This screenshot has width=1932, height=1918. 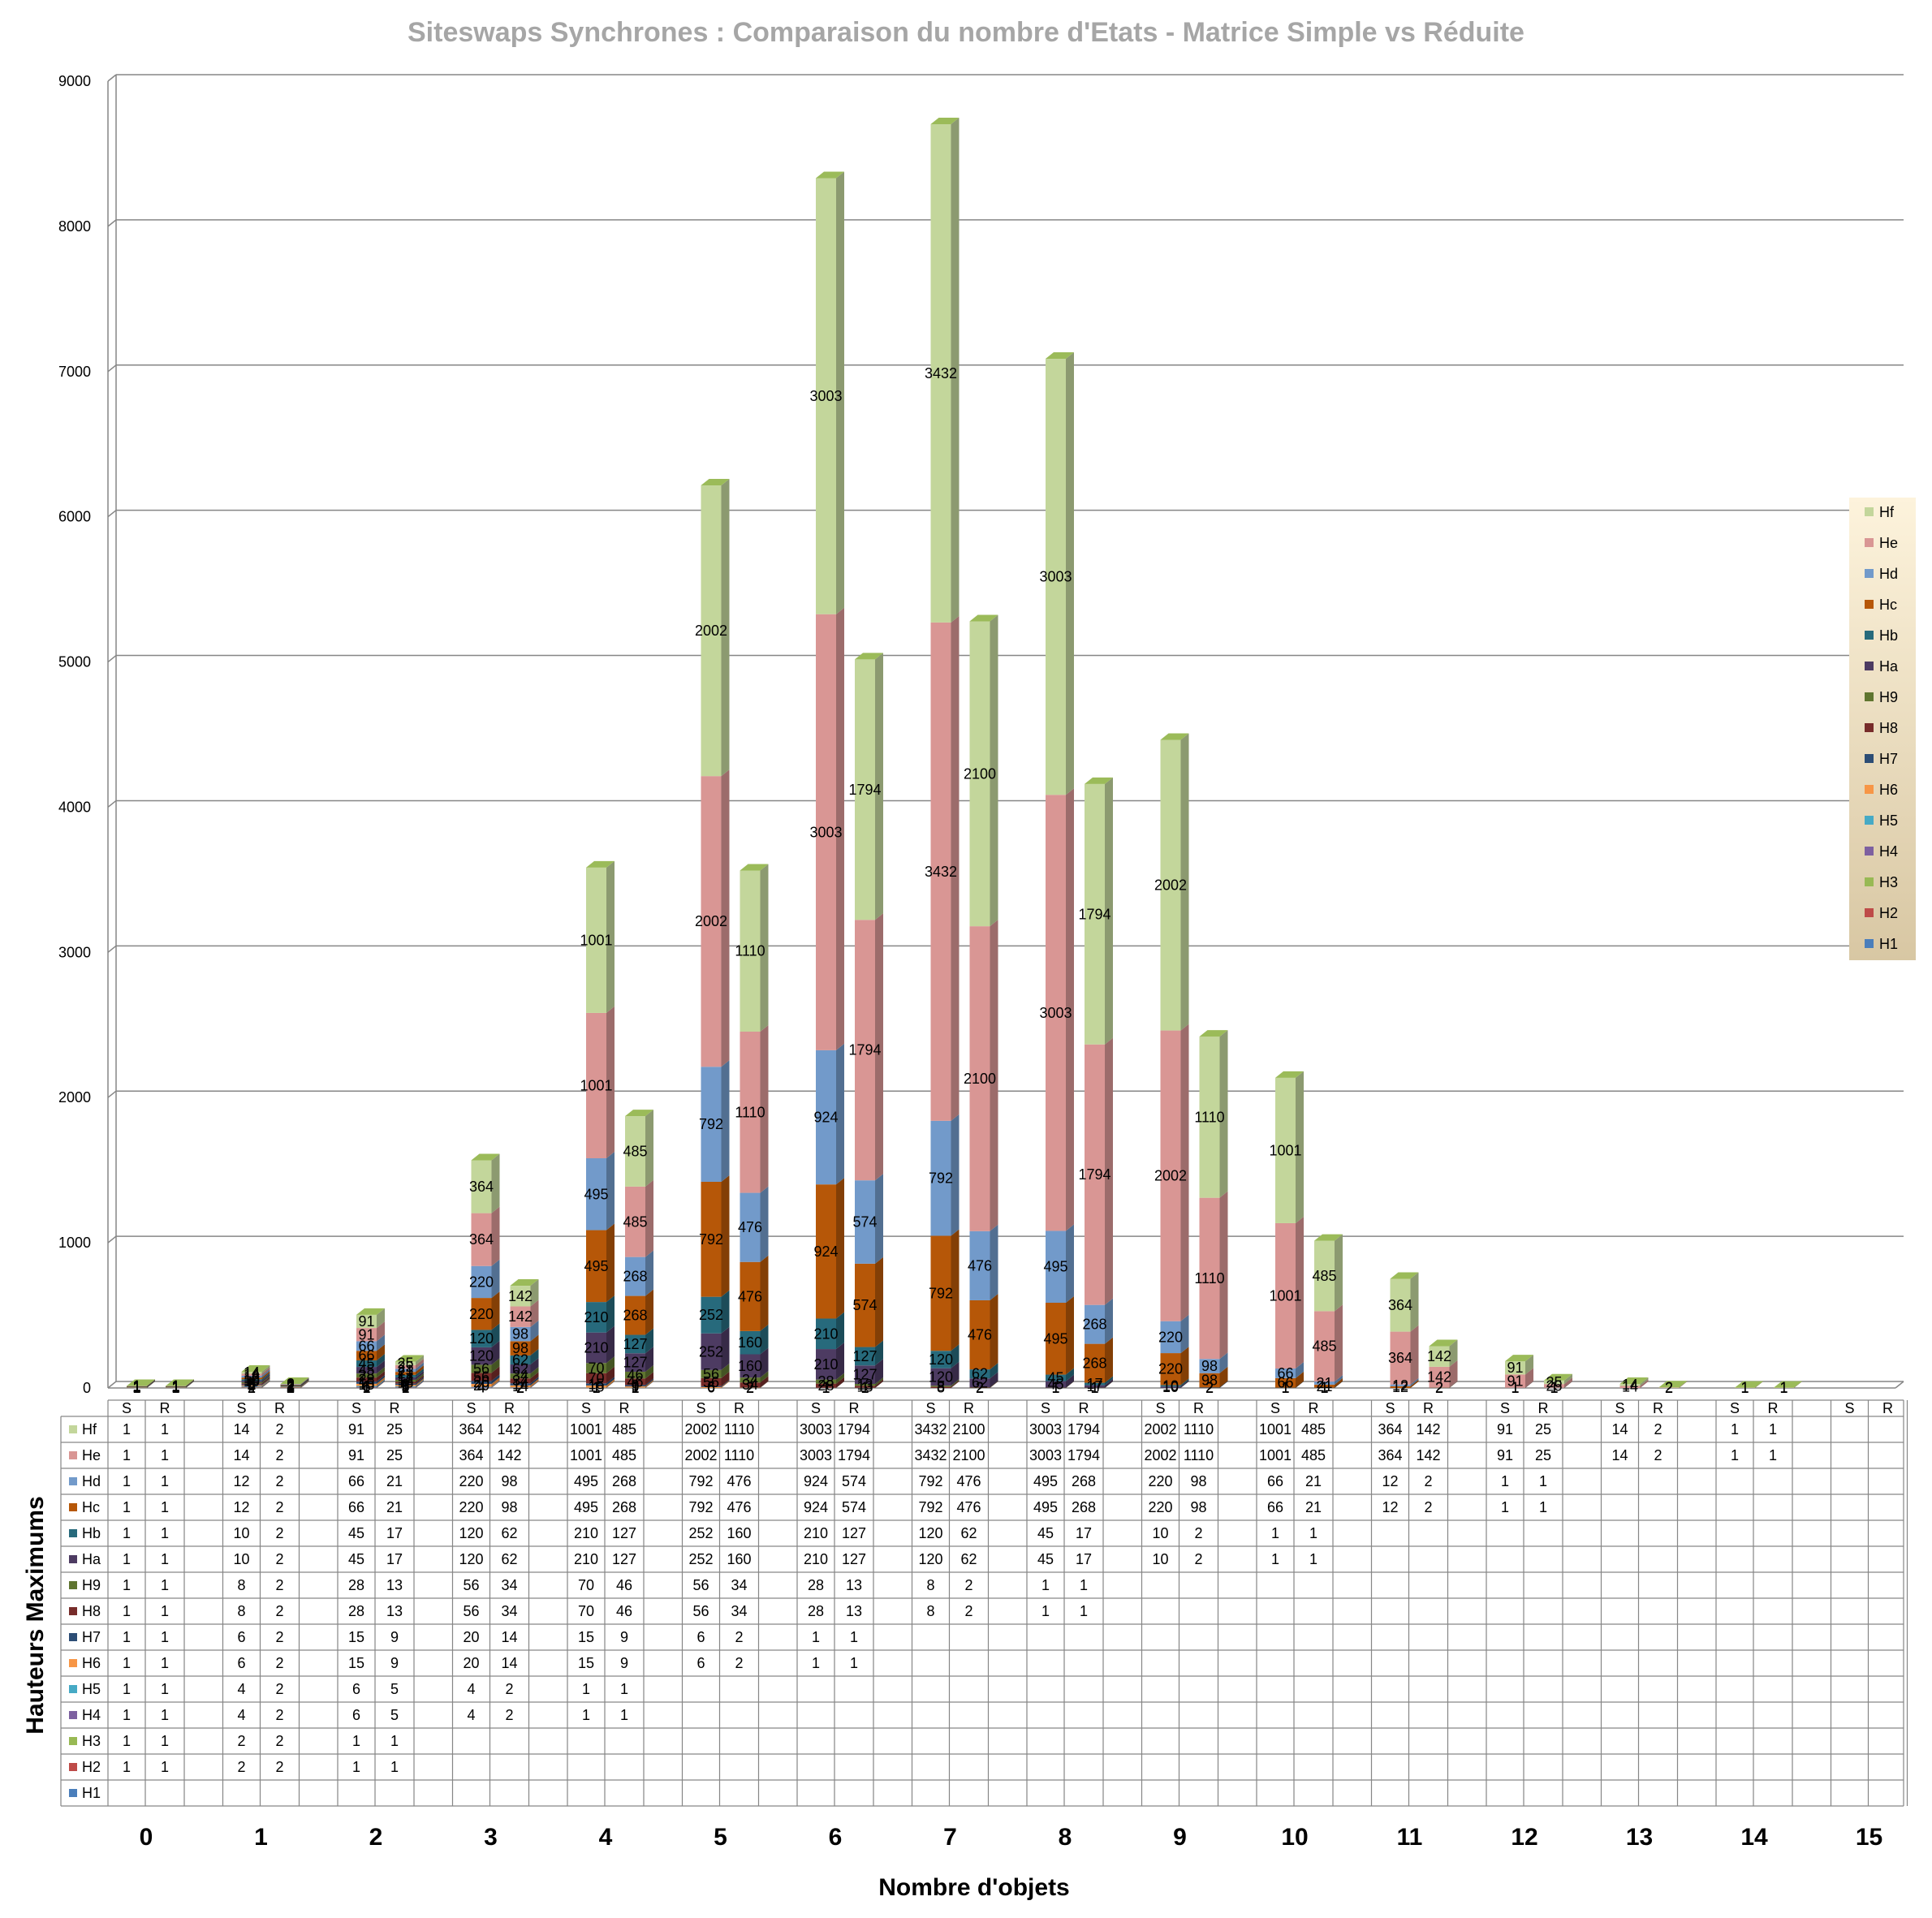 What do you see at coordinates (980, 1374) in the screenshot?
I see `data-label: 62` at bounding box center [980, 1374].